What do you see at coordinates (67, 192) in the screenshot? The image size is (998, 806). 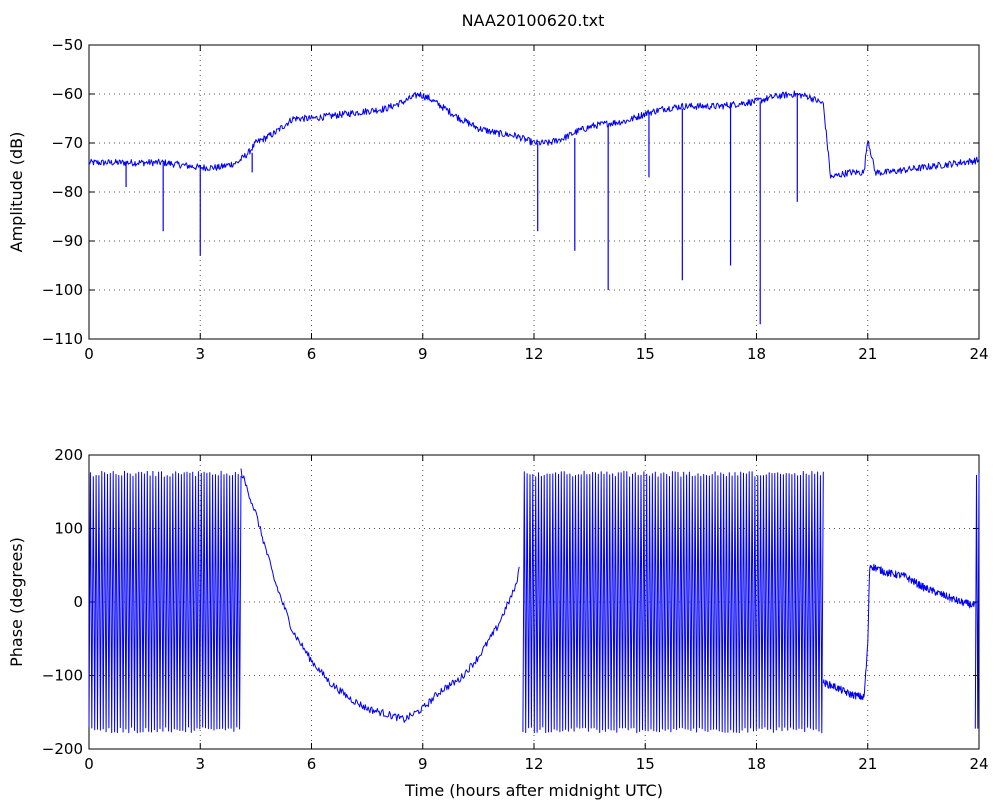 I see `y-tick-label: −80` at bounding box center [67, 192].